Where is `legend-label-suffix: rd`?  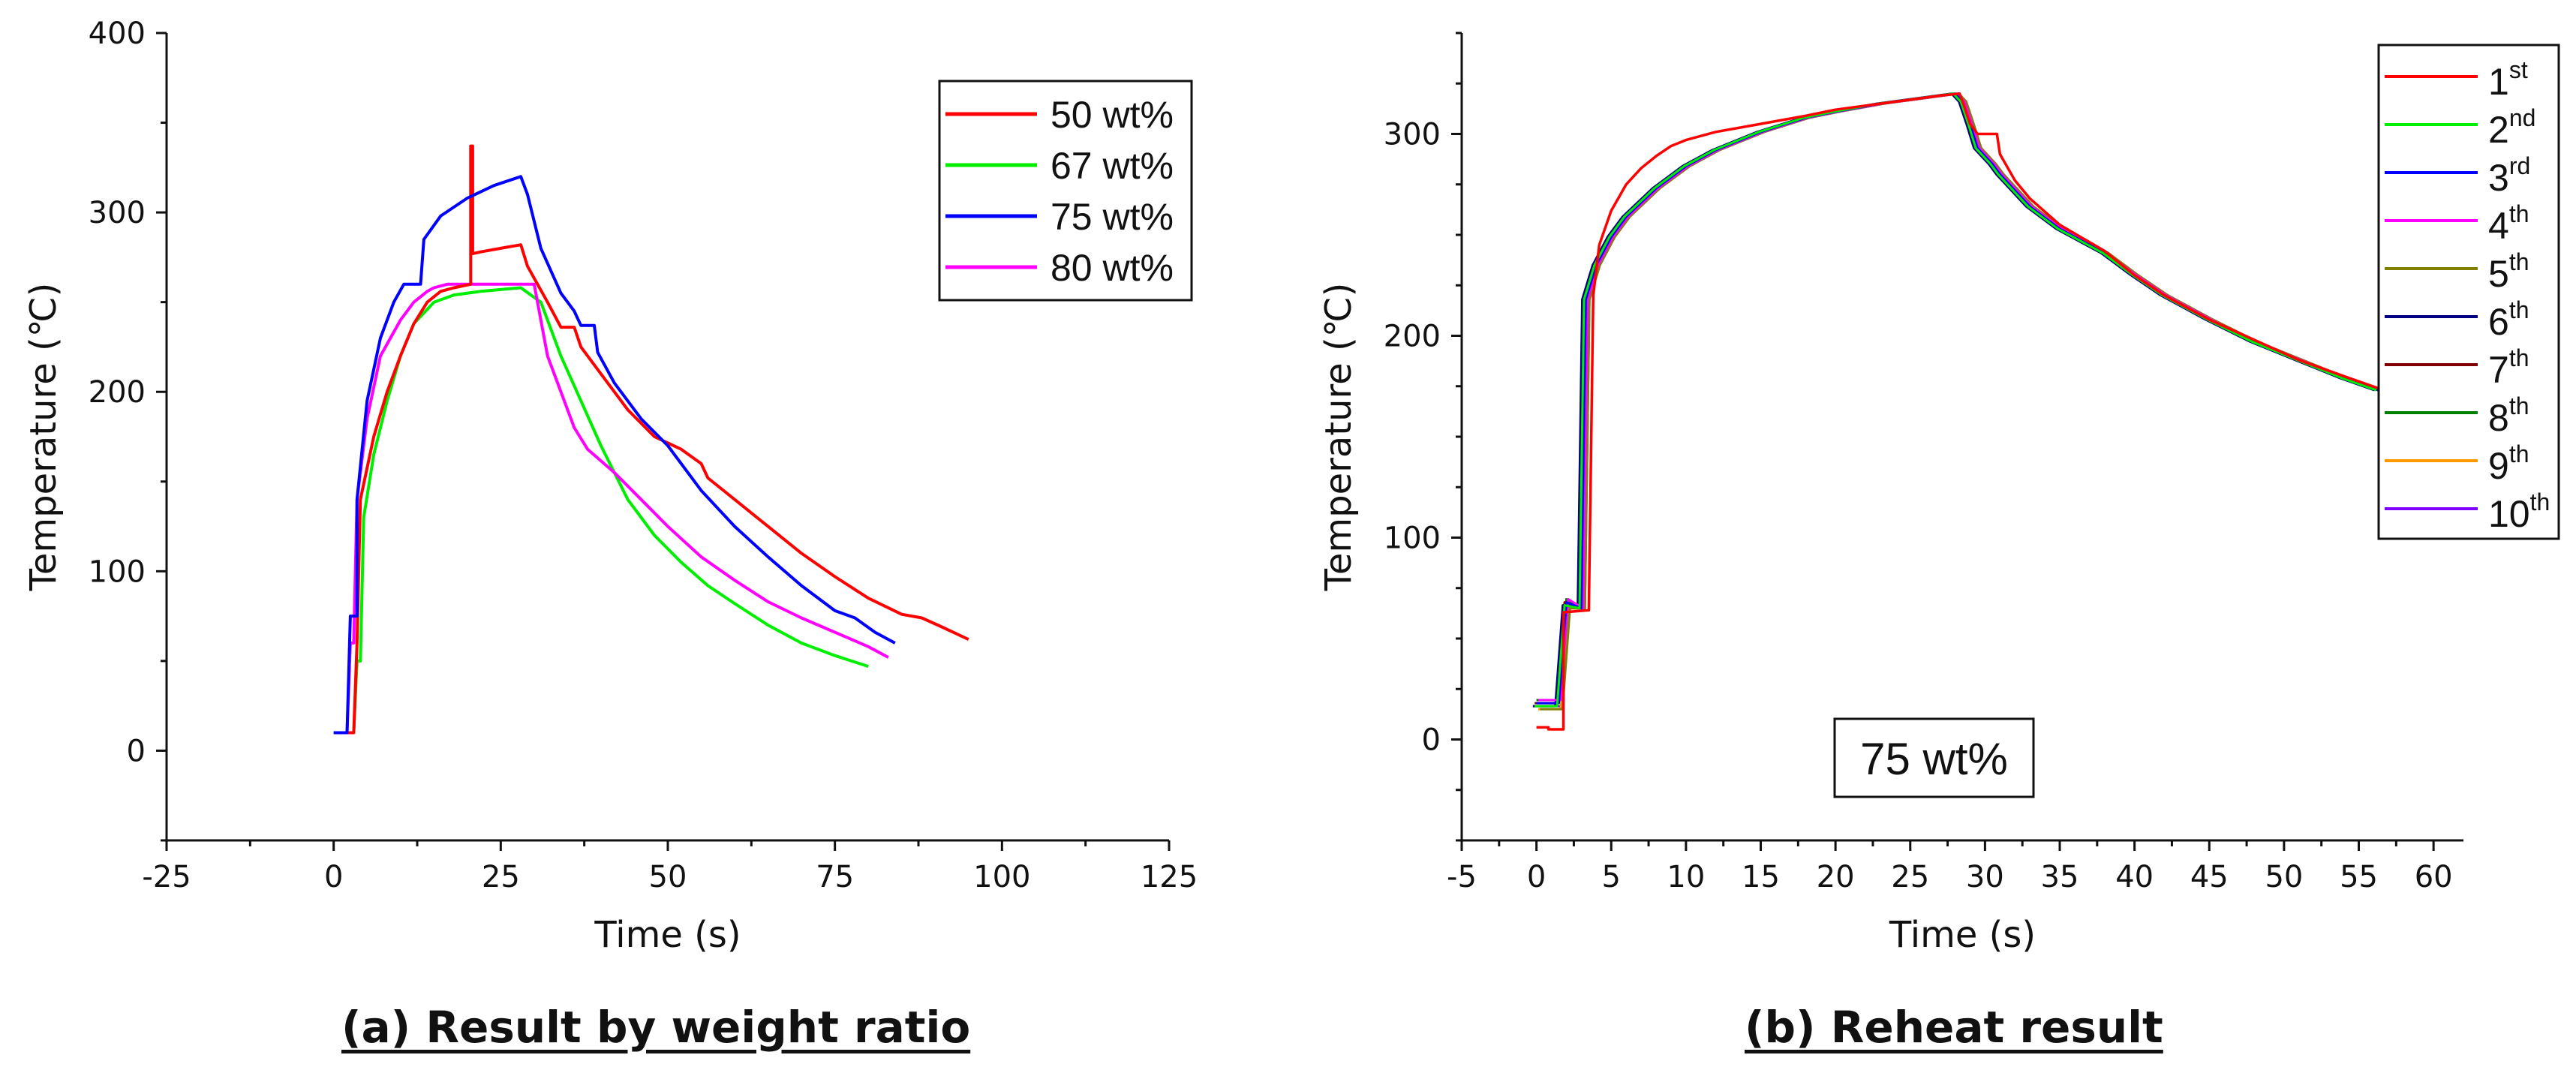
legend-label-suffix: rd is located at coordinates (2519, 165).